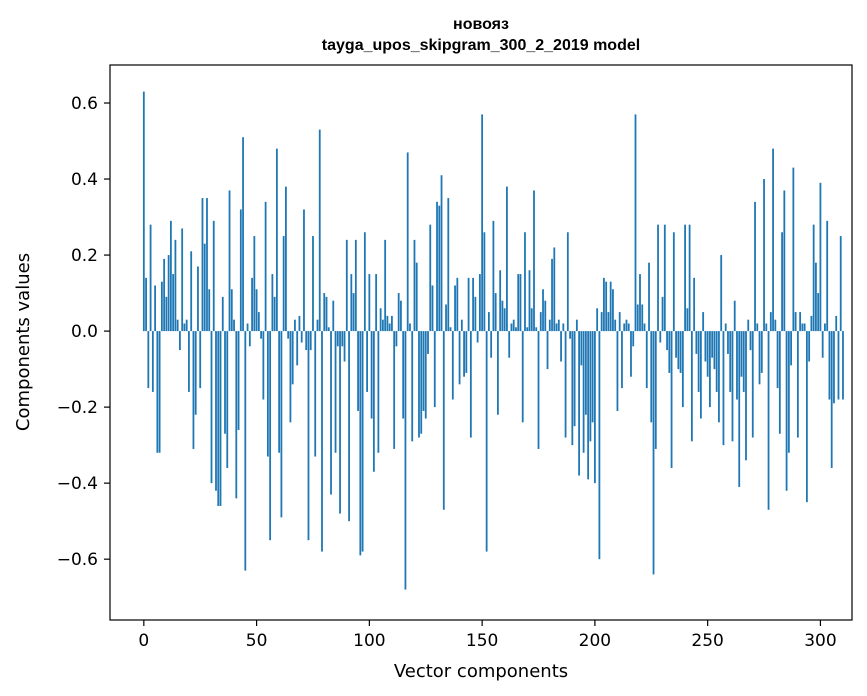  I want to click on chart-title: новояз, so click(481, 24).